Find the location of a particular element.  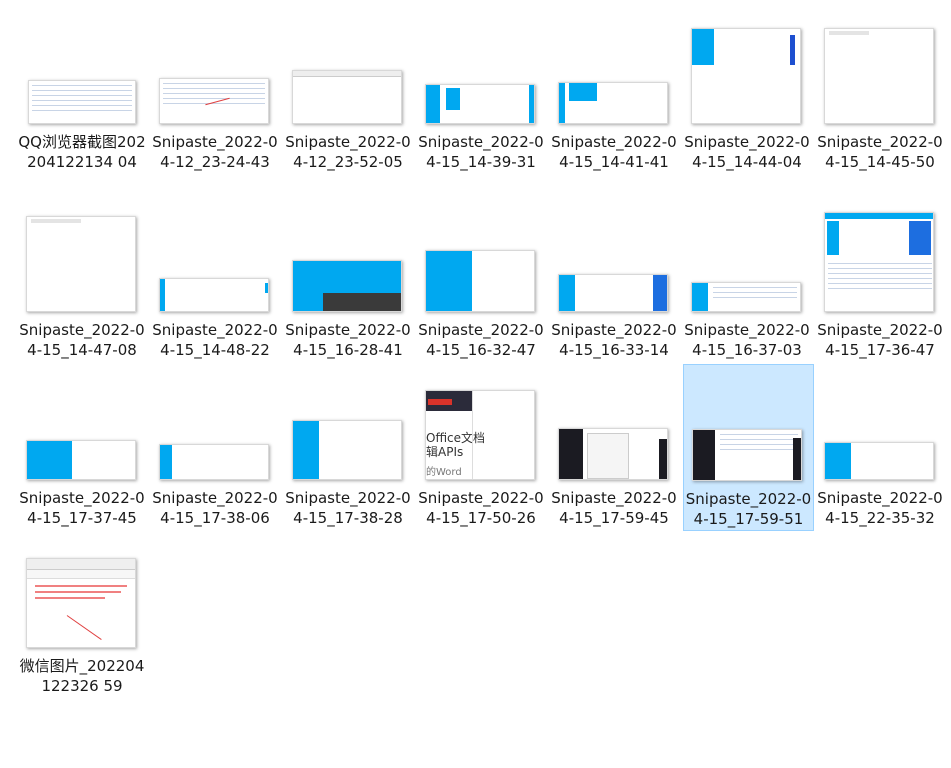

file-name: Snipaste_2022-04-12_23-24-43 is located at coordinates (215, 152).